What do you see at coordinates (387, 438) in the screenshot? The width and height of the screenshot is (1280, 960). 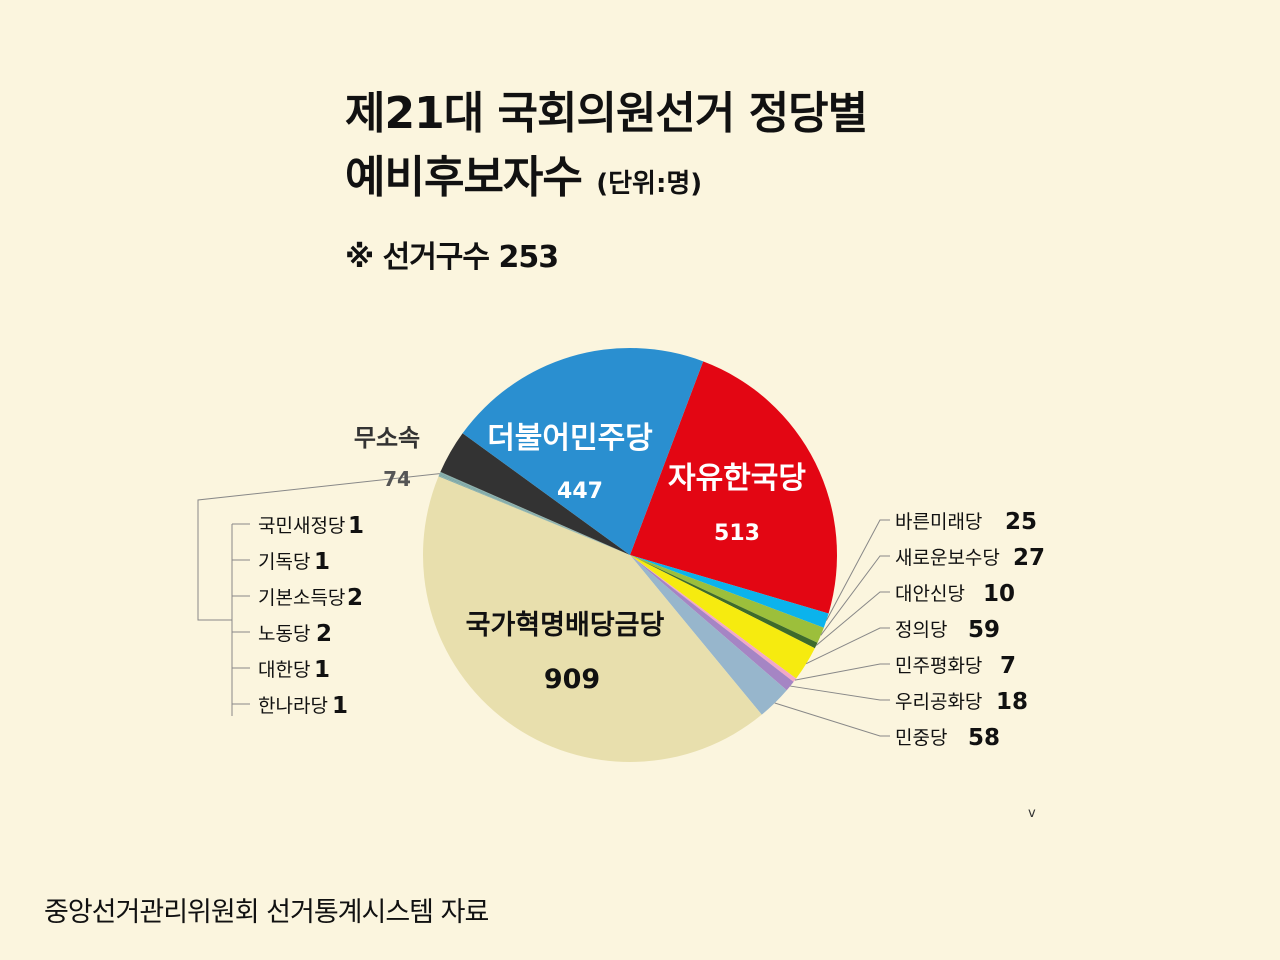 I see `label-name-15: 무소속` at bounding box center [387, 438].